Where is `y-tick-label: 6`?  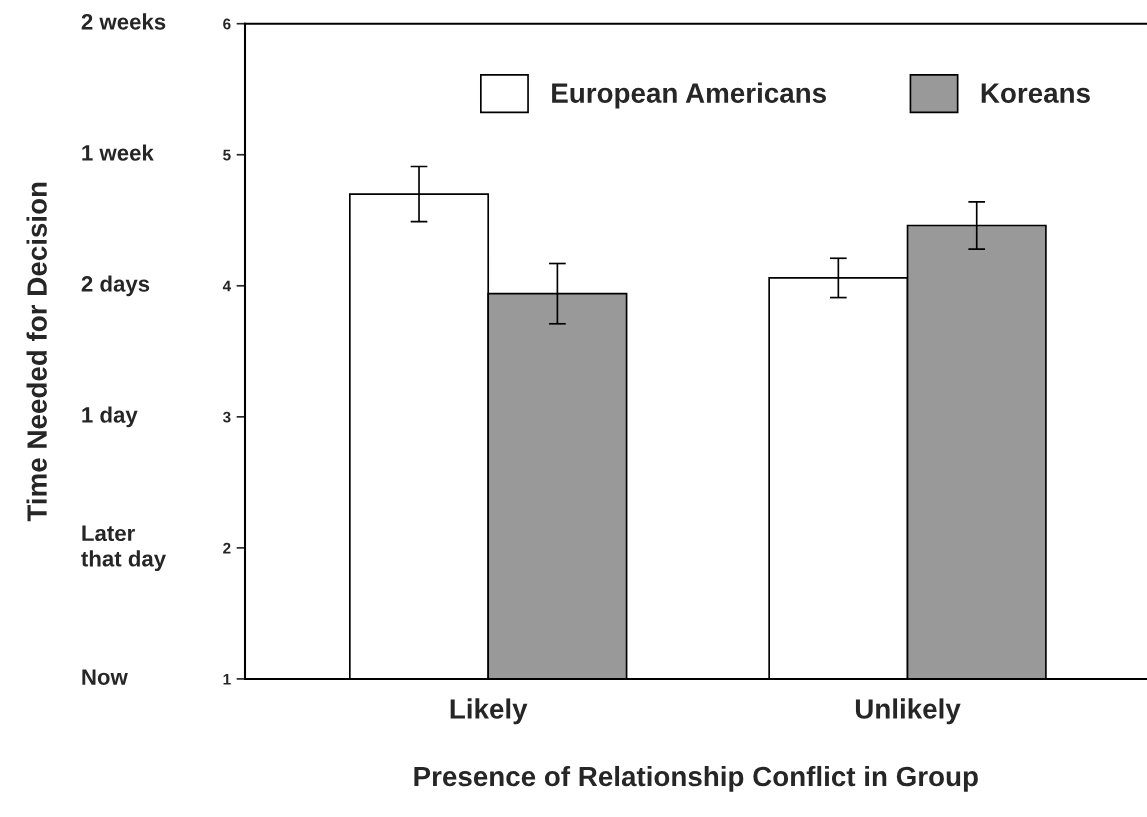
y-tick-label: 6 is located at coordinates (227, 24).